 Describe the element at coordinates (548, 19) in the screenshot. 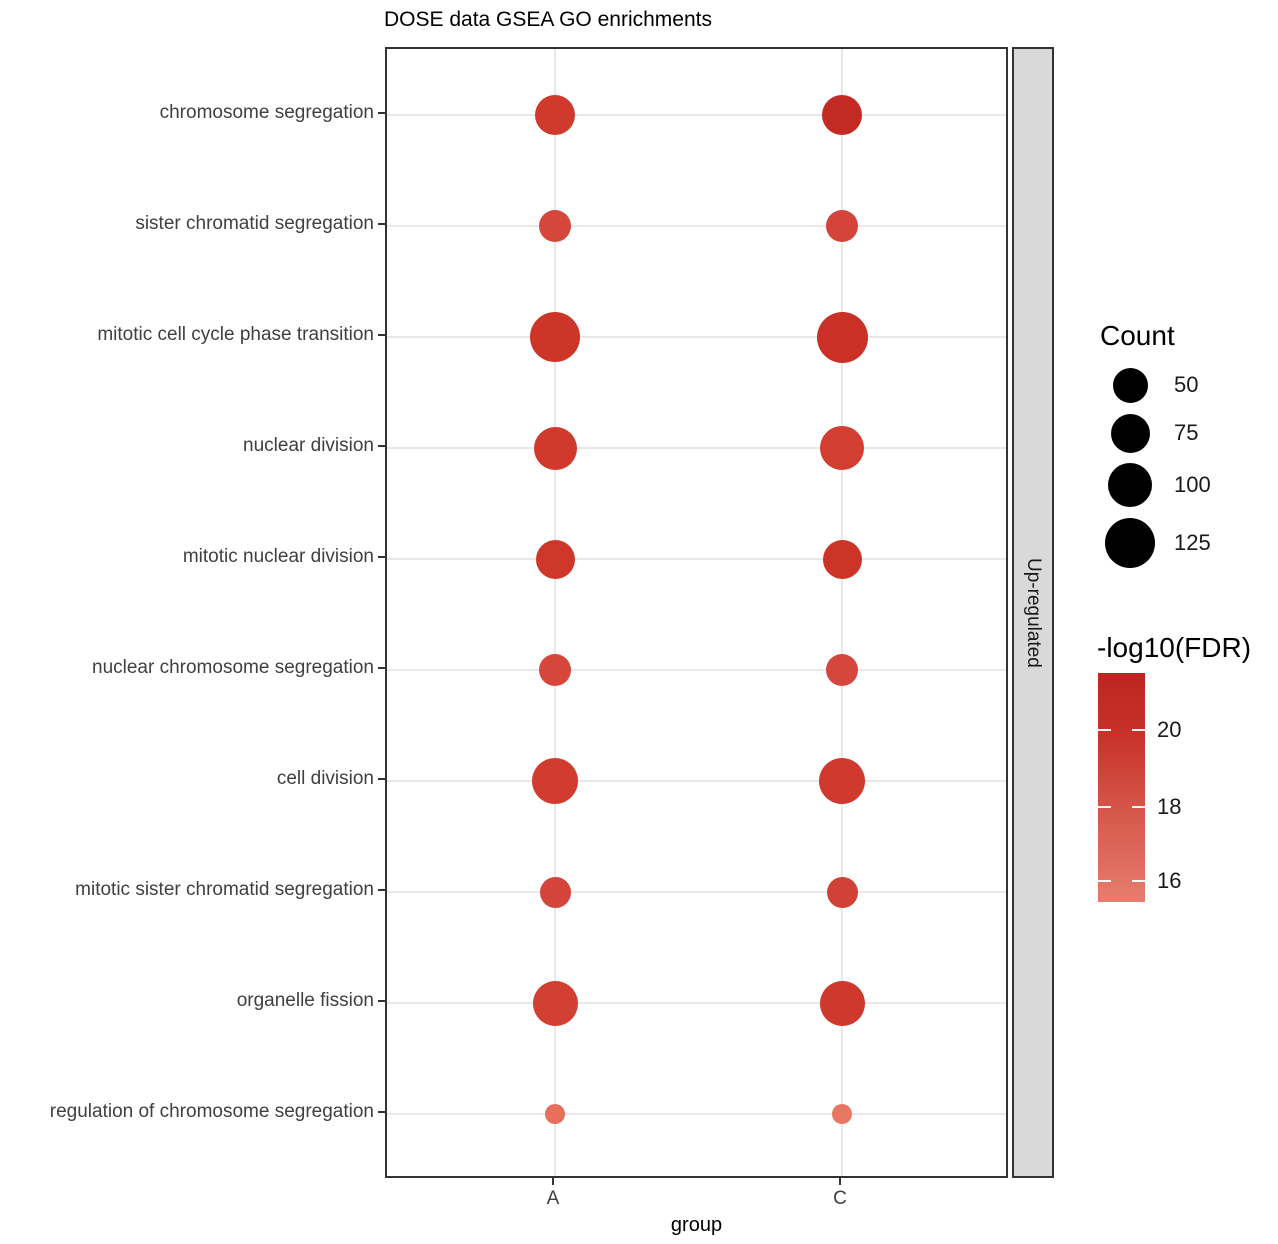

I see `chart-title: DOSE data GSEA GO enrichments` at that location.